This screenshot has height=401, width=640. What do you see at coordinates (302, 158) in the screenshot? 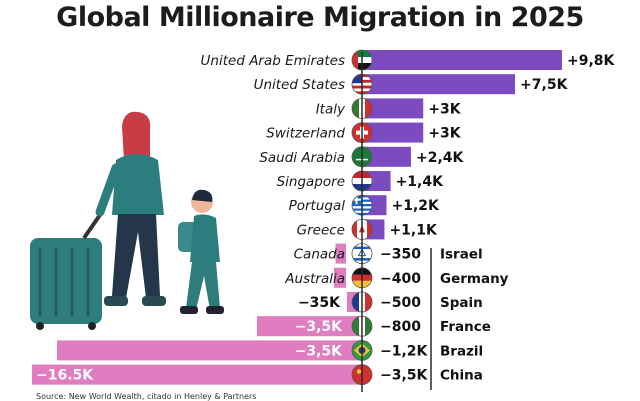
I see `country-label: Saudi Arabia` at bounding box center [302, 158].